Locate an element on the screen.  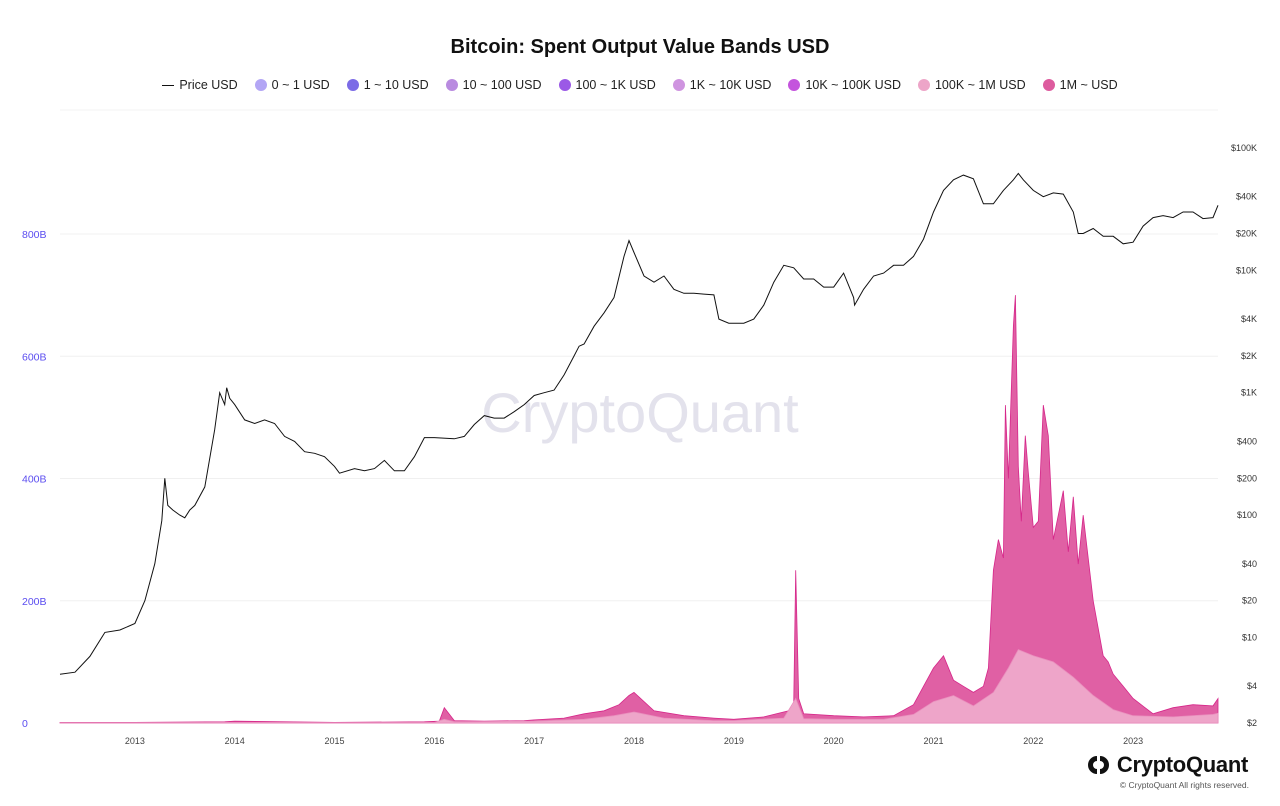
legend-label: Price USD is located at coordinates (208, 85).